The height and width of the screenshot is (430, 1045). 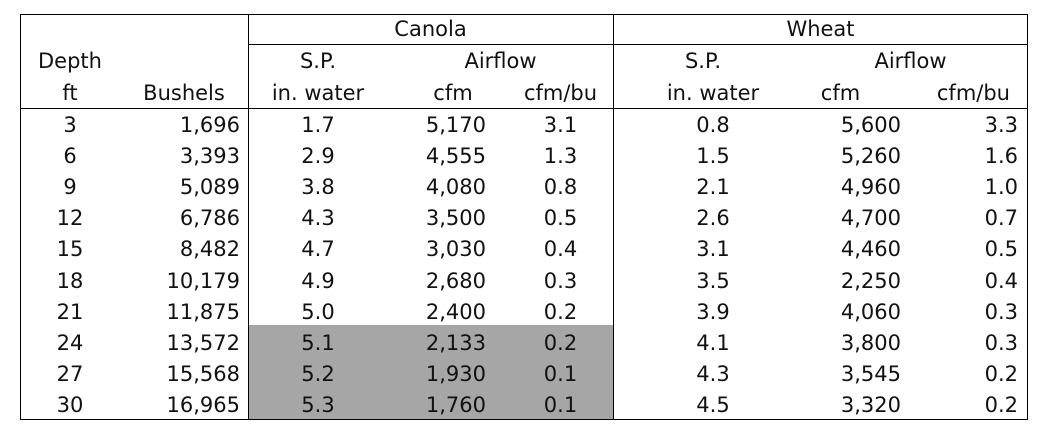 What do you see at coordinates (318, 311) in the screenshot?
I see `cell-canola-sp: 5.0` at bounding box center [318, 311].